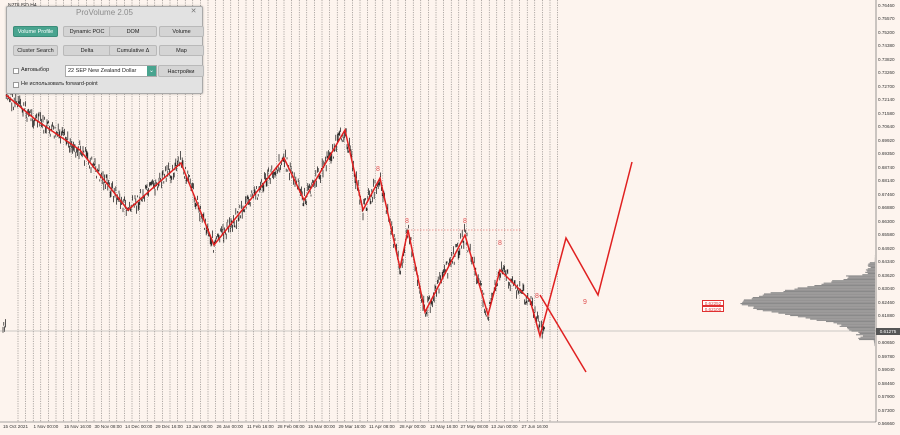  I want to click on price-tick-label: 0.56660, so click(886, 423).